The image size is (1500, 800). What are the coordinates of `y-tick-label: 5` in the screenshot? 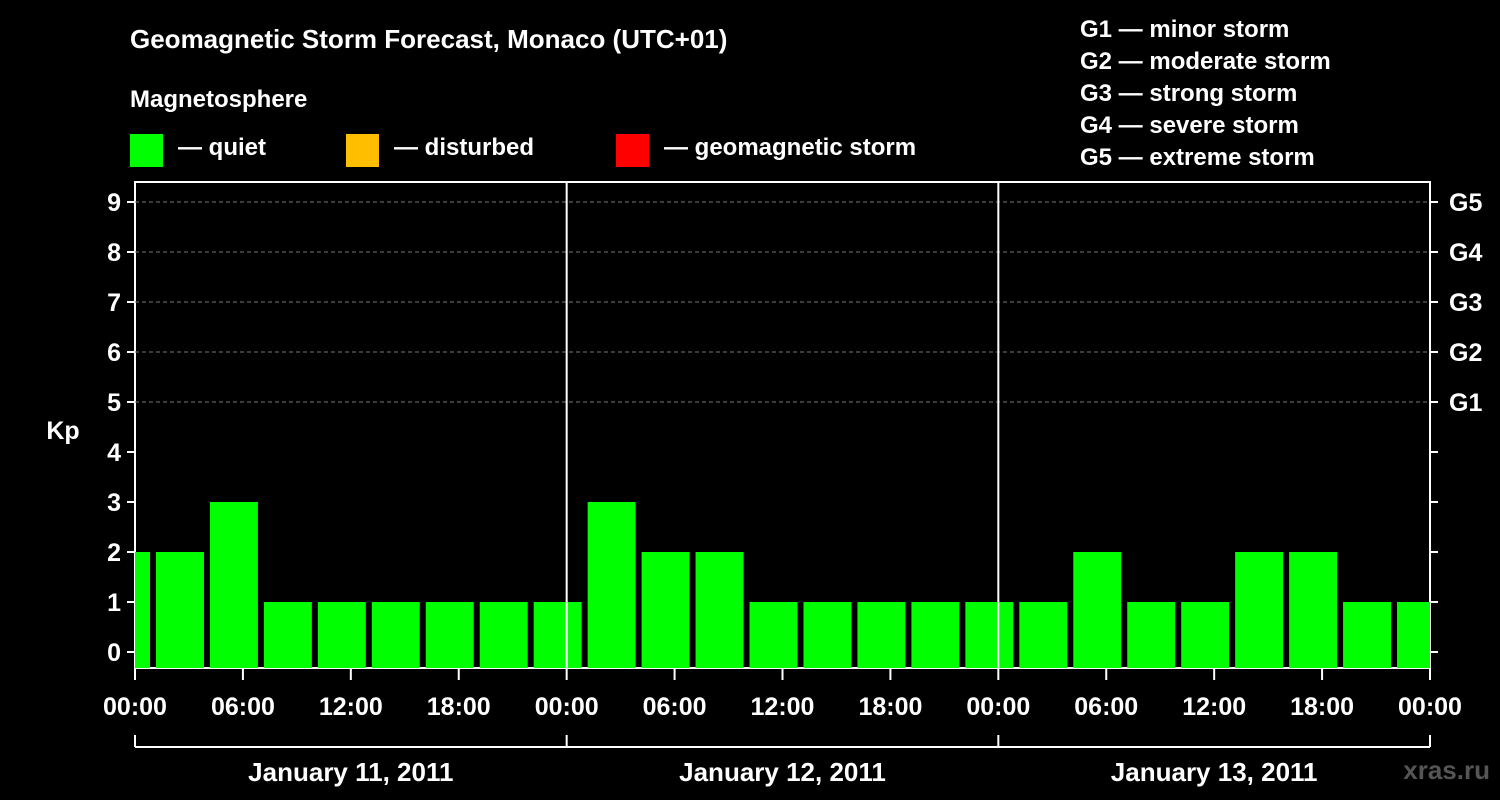 It's located at (114, 403).